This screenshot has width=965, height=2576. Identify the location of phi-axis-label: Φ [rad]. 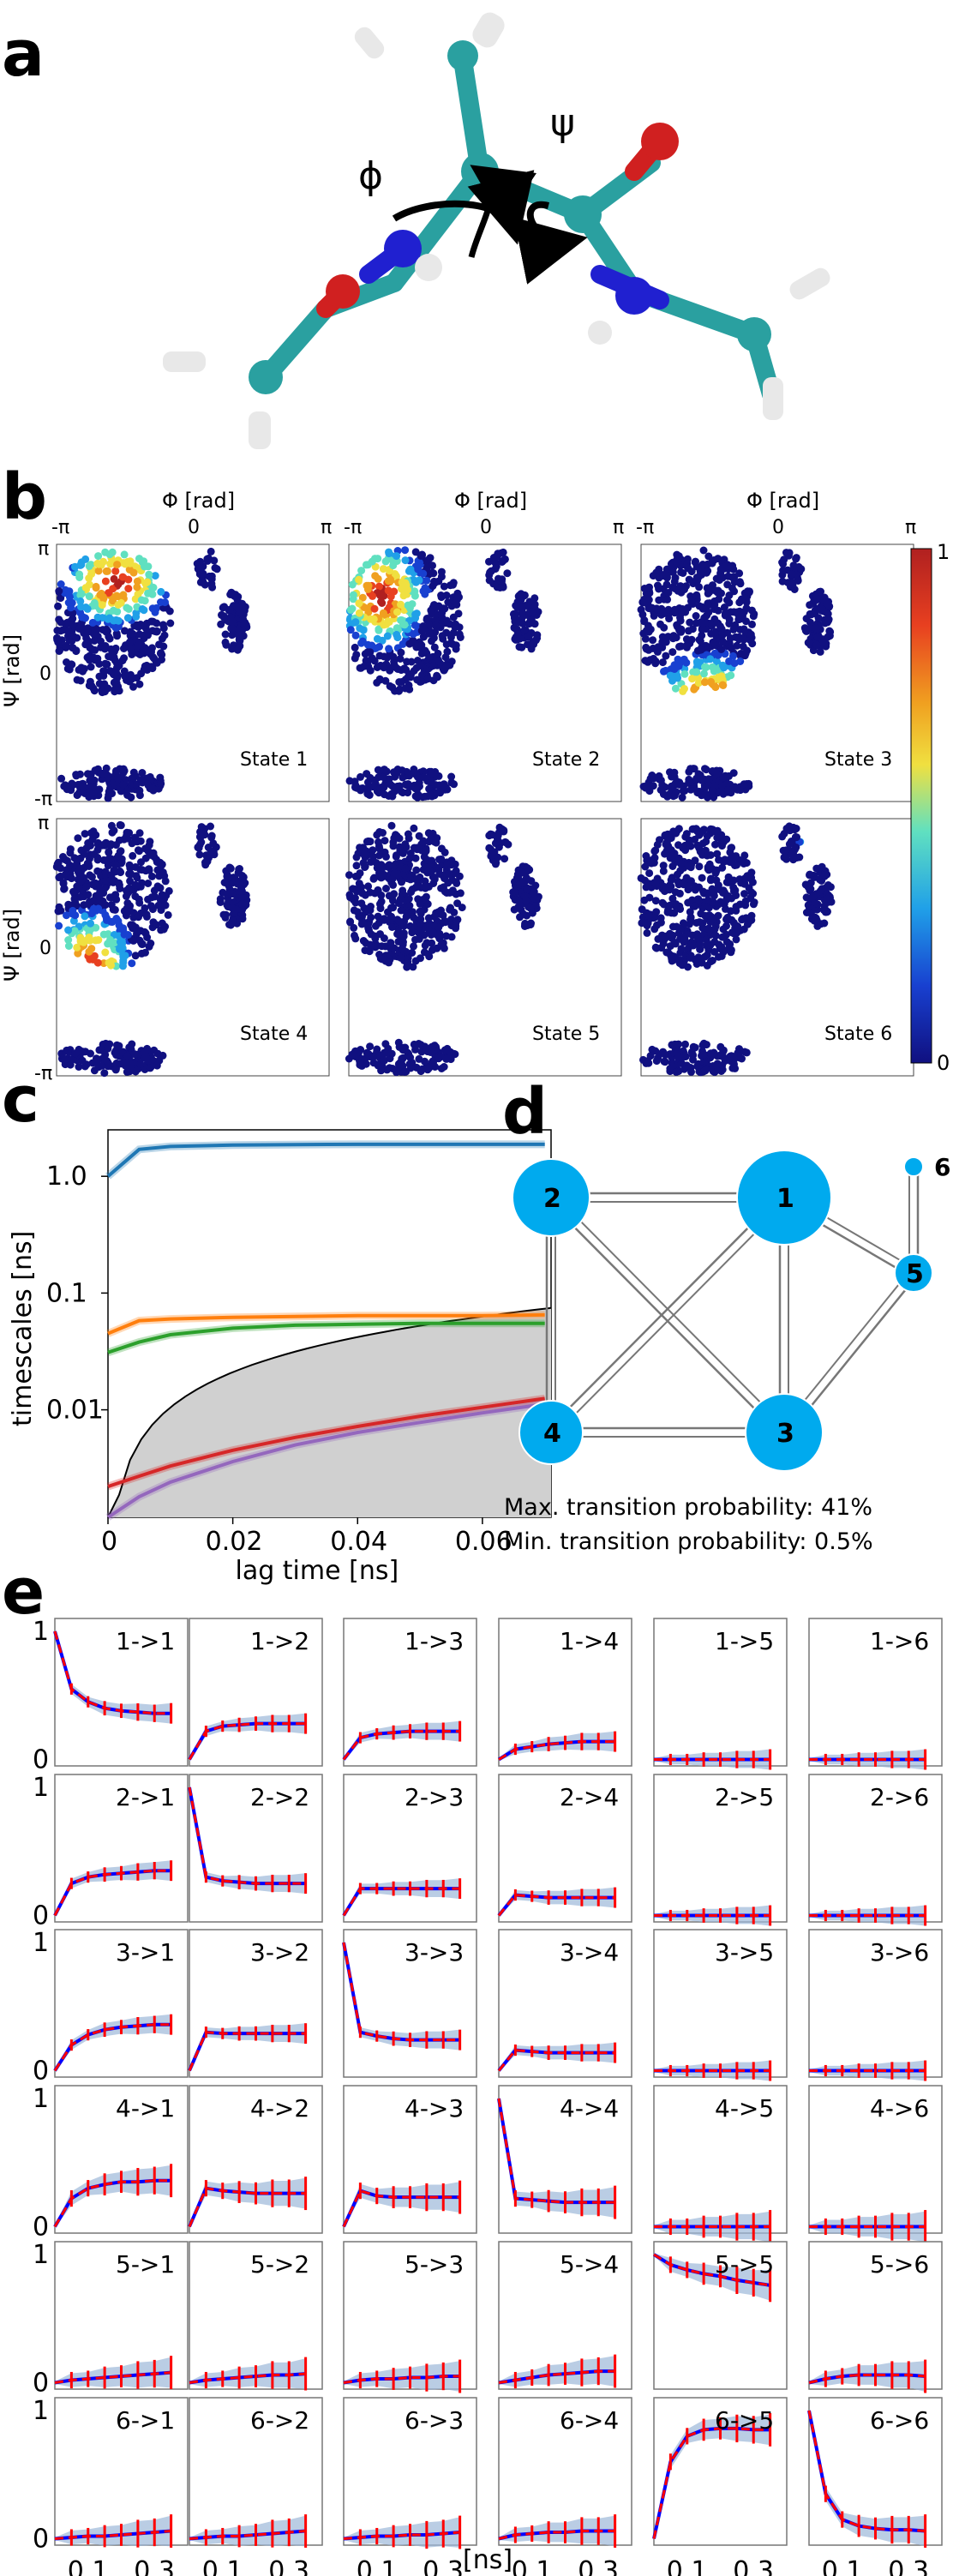
(490, 501).